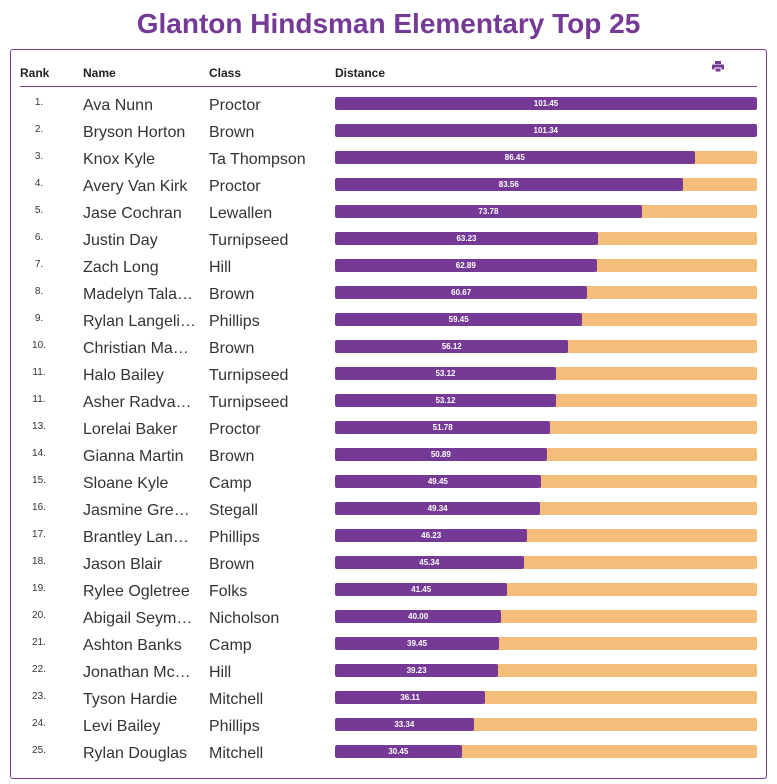 This screenshot has width=777, height=784. I want to click on rank: 3., so click(39, 156).